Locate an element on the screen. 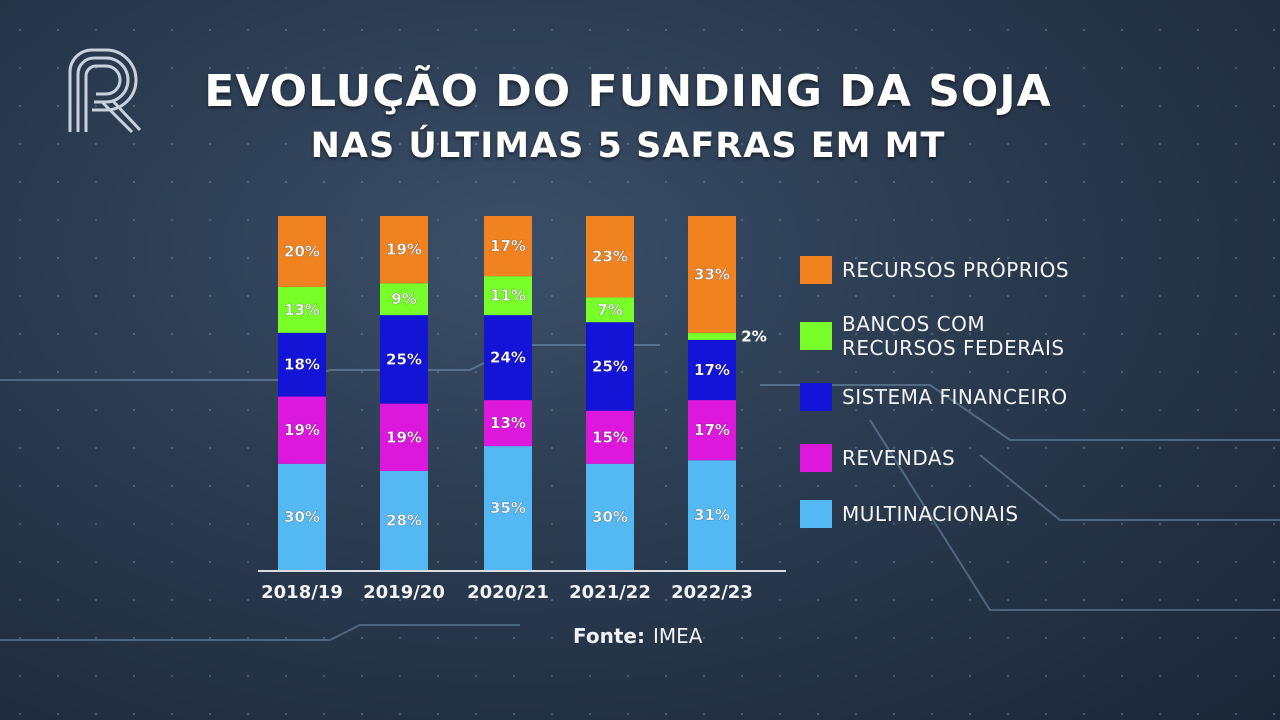 The height and width of the screenshot is (720, 1280). data-label: 20% is located at coordinates (302, 251).